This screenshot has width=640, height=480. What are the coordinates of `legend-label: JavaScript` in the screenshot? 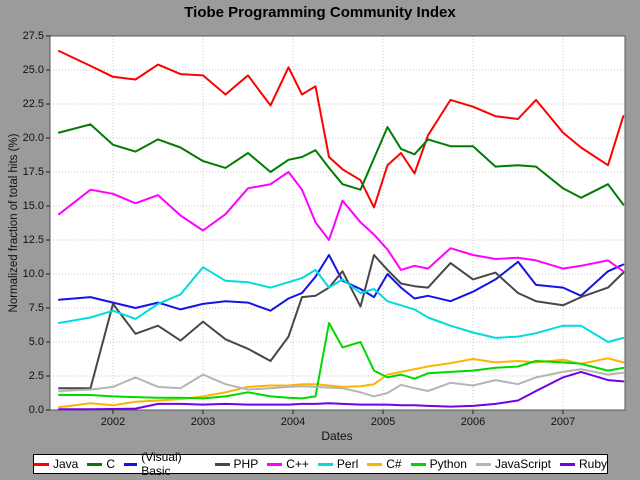 It's located at (522, 464).